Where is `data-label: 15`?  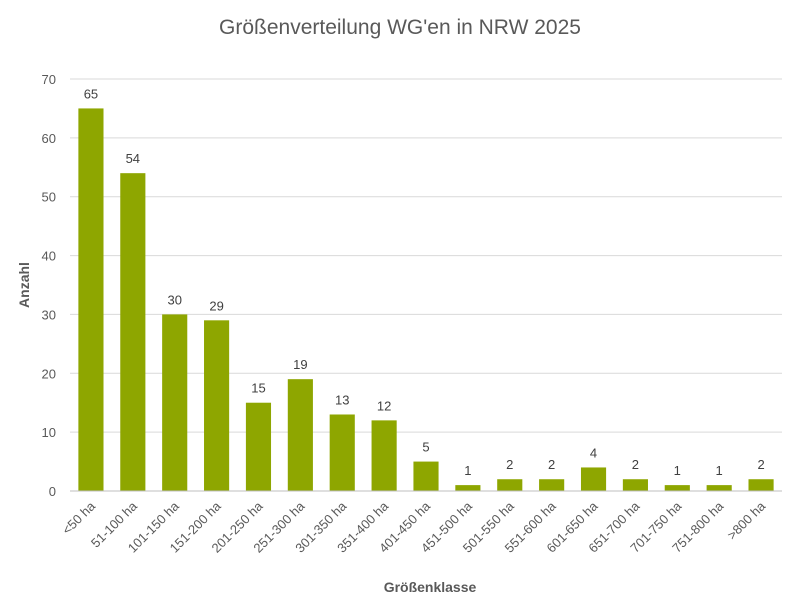 data-label: 15 is located at coordinates (258, 388).